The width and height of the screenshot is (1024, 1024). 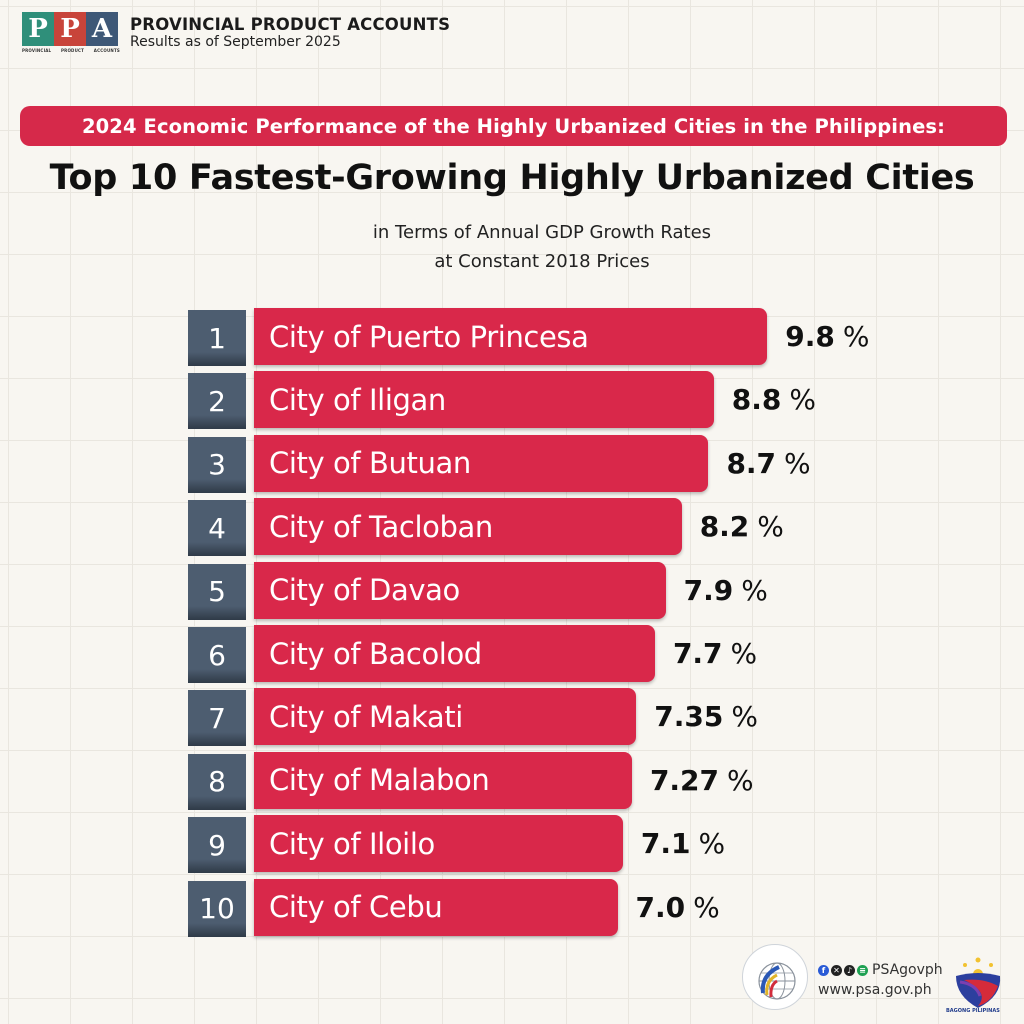 I want to click on website-link: www.psa.gov.ph, so click(x=875, y=990).